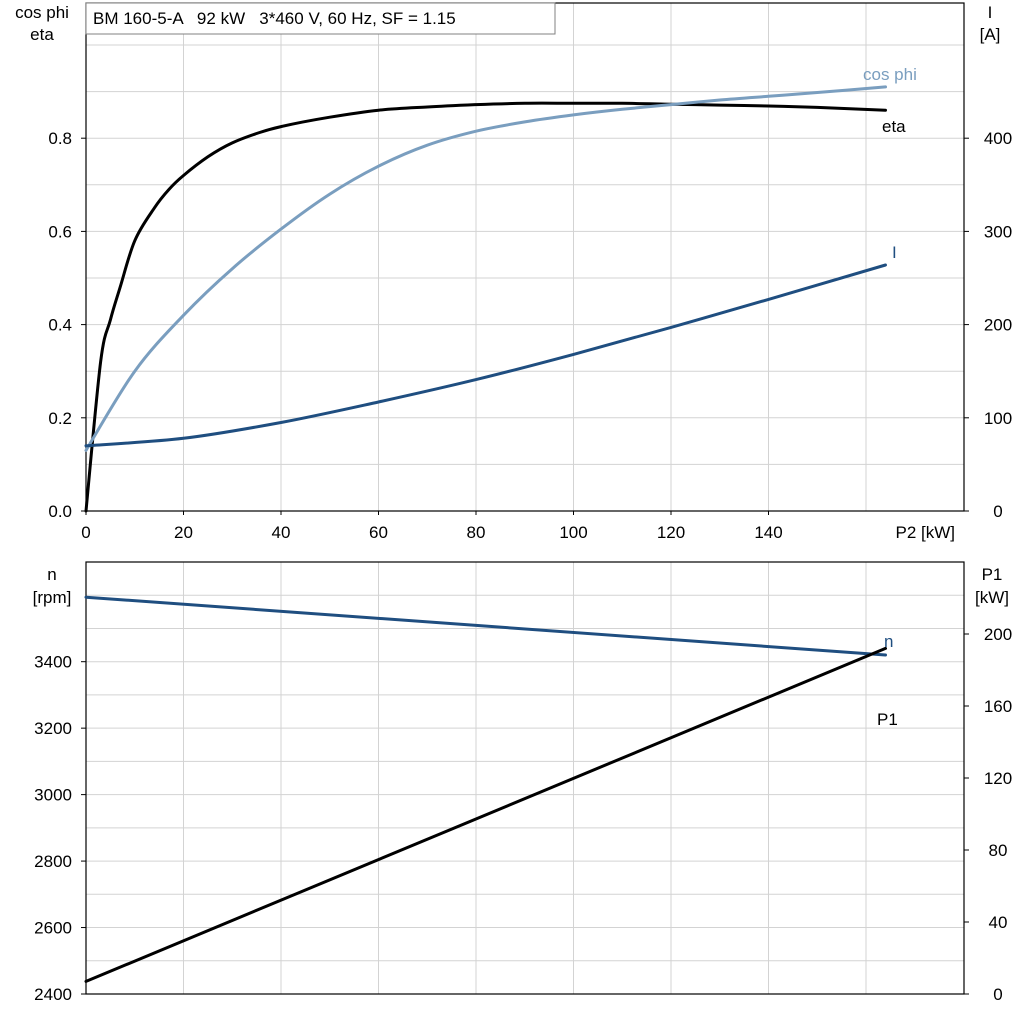  I want to click on left-tick-label: 0.2, so click(60, 418).